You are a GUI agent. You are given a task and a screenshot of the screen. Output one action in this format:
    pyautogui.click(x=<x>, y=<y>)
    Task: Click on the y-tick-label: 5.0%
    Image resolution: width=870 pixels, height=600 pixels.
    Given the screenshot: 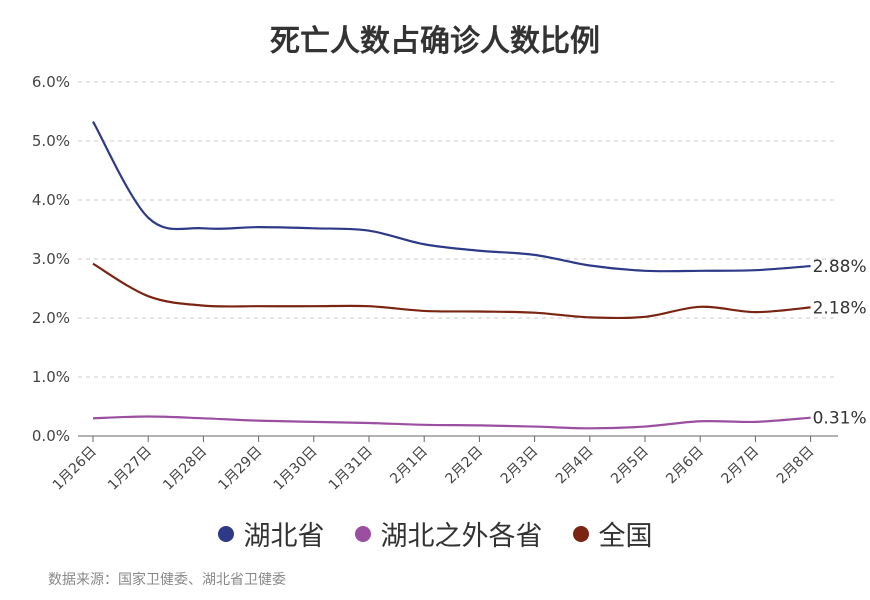 What is the action you would take?
    pyautogui.click(x=51, y=141)
    